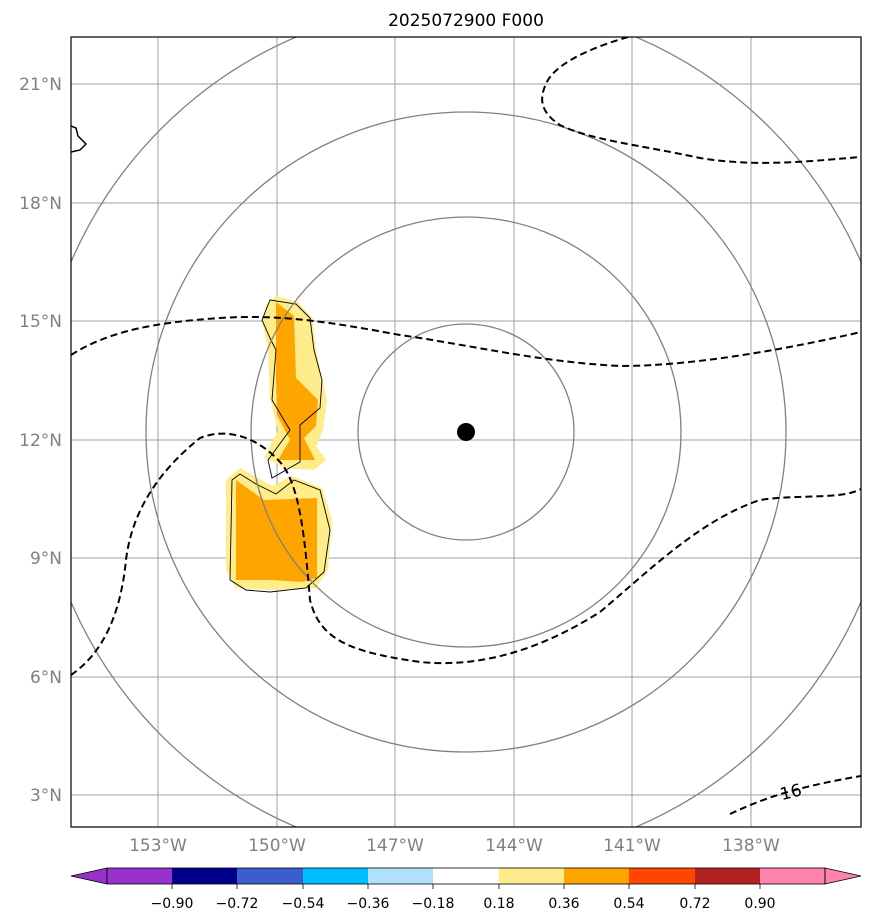 The width and height of the screenshot is (873, 924). Describe the element at coordinates (433, 904) in the screenshot. I see `colorbar-tick-label: −0.18` at that location.